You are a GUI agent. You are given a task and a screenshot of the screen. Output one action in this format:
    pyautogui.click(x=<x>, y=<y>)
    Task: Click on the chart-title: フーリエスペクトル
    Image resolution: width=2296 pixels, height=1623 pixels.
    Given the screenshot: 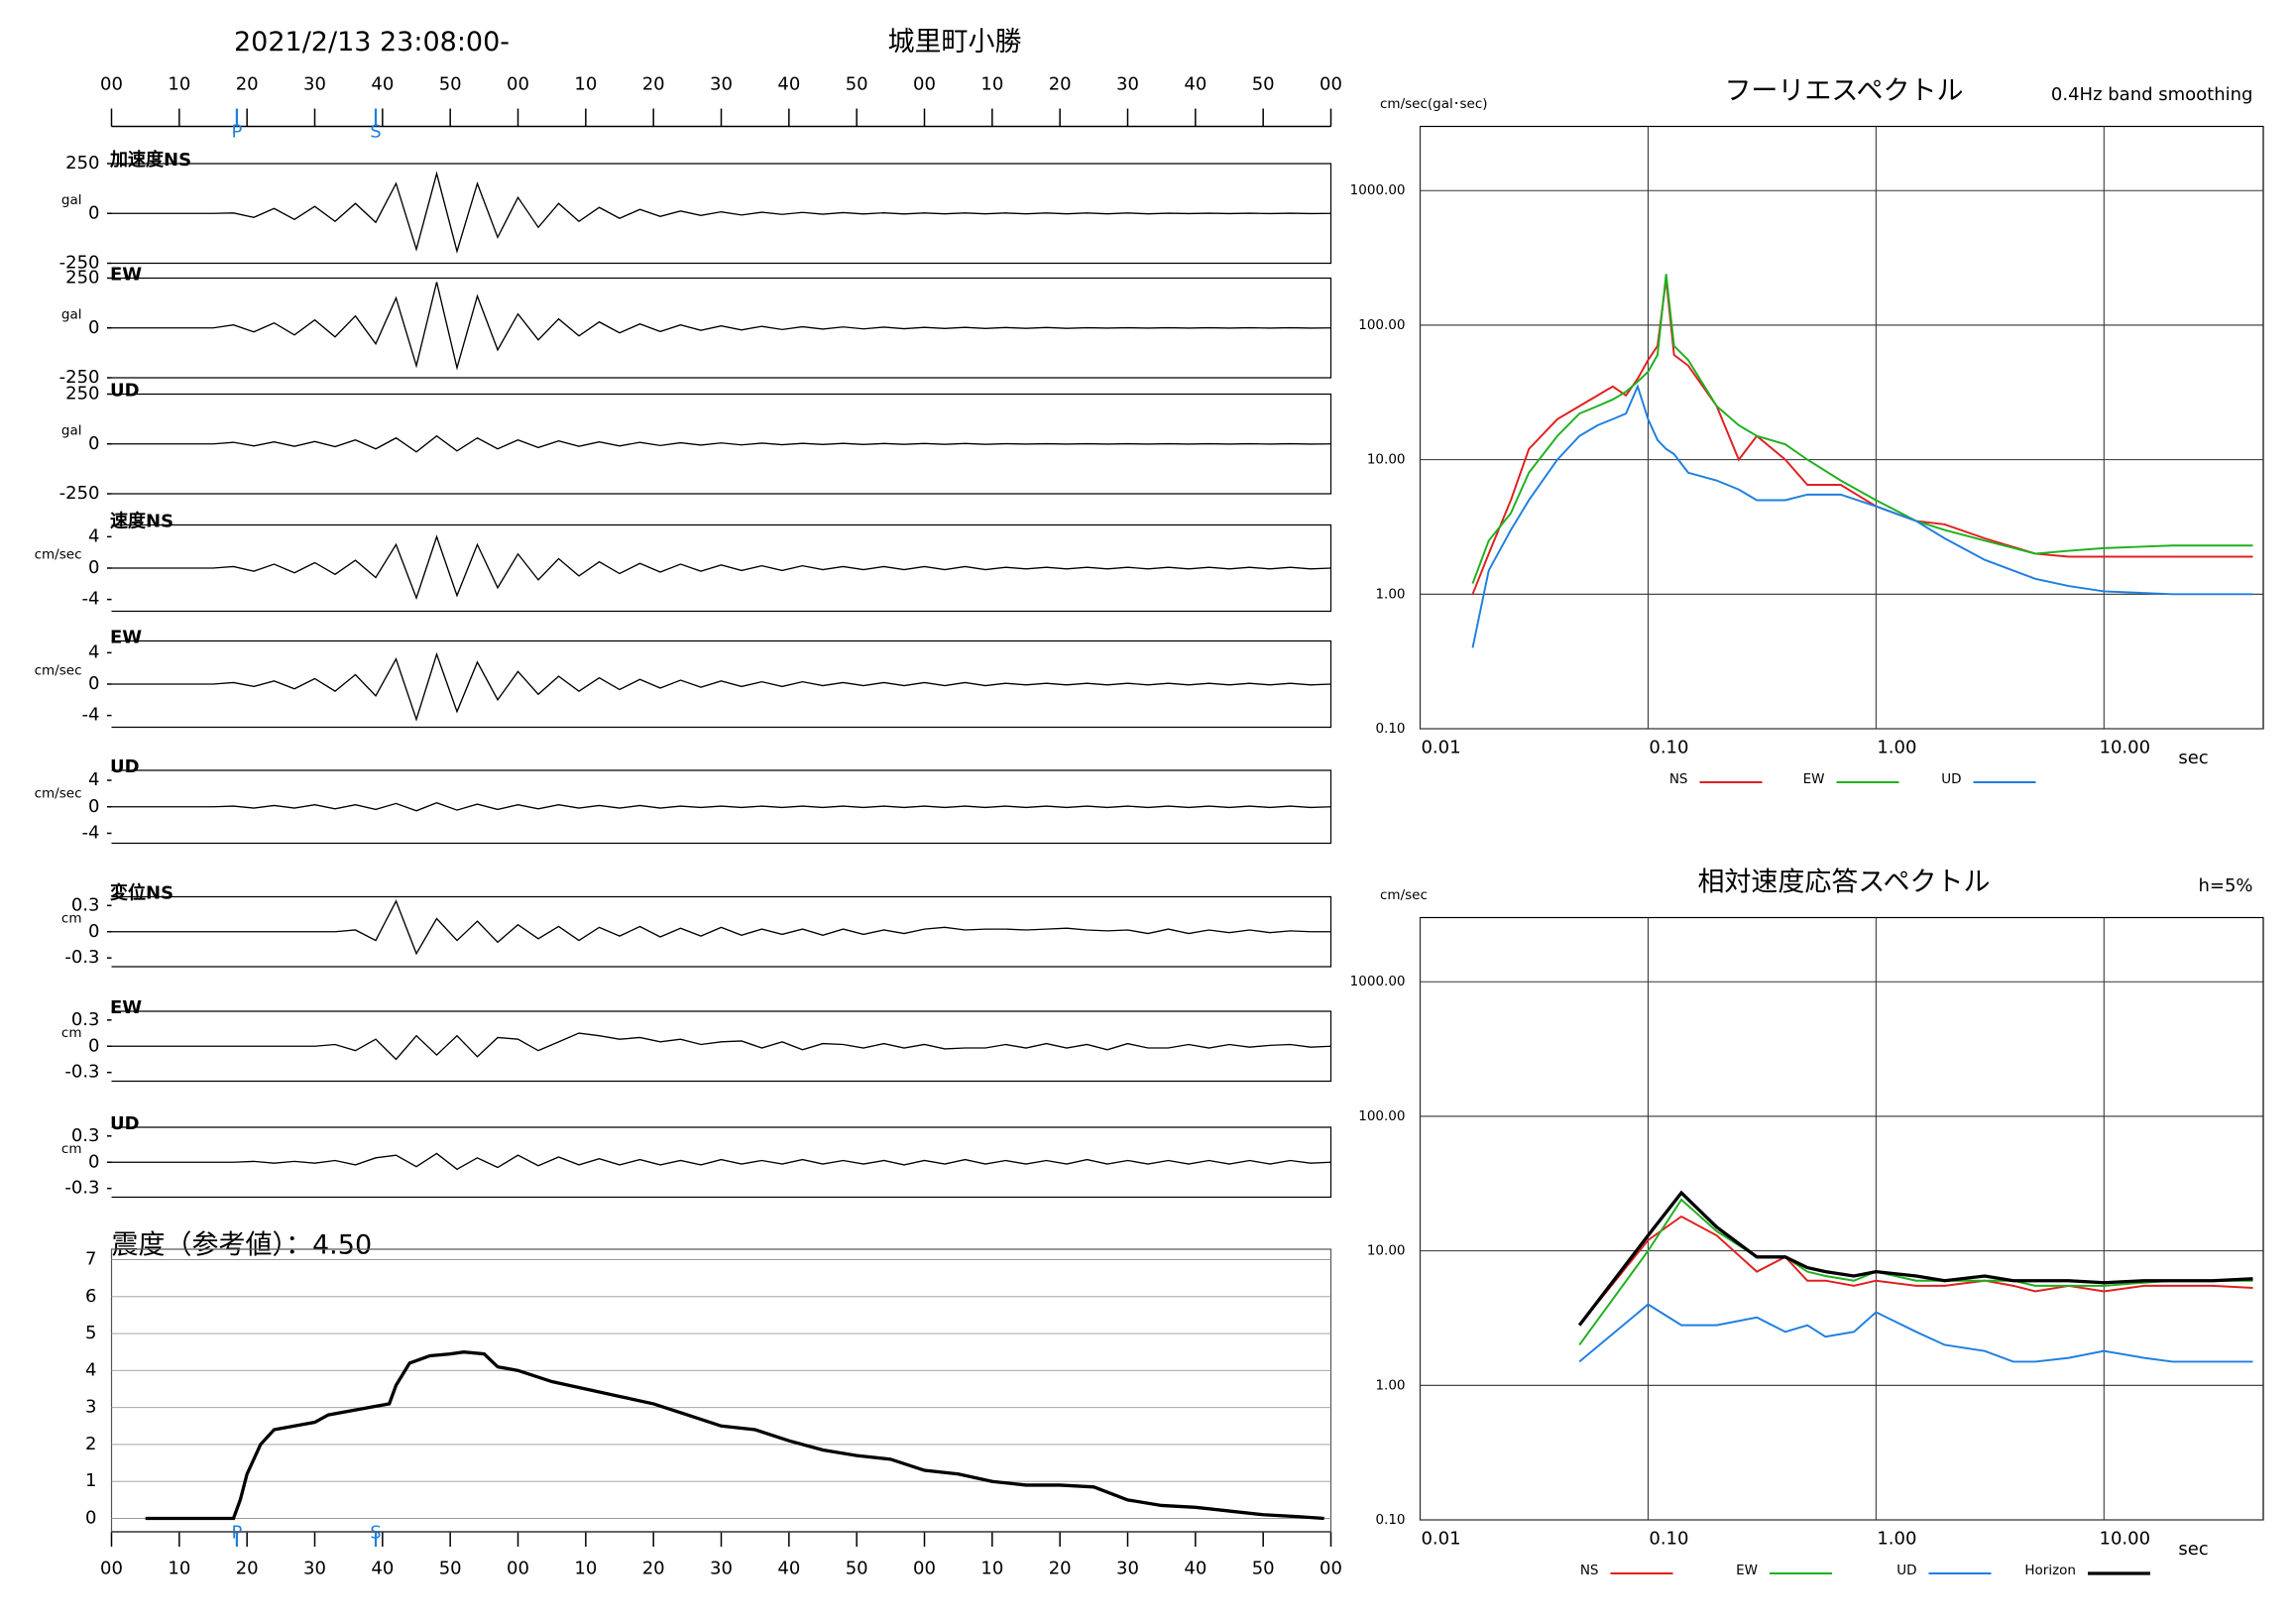 What is the action you would take?
    pyautogui.click(x=1844, y=91)
    